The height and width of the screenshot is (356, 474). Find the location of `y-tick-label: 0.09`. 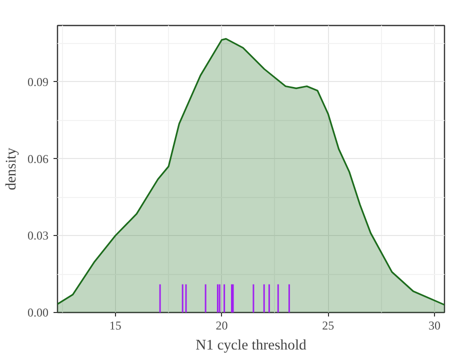

y-tick-label: 0.09 is located at coordinates (38, 81).